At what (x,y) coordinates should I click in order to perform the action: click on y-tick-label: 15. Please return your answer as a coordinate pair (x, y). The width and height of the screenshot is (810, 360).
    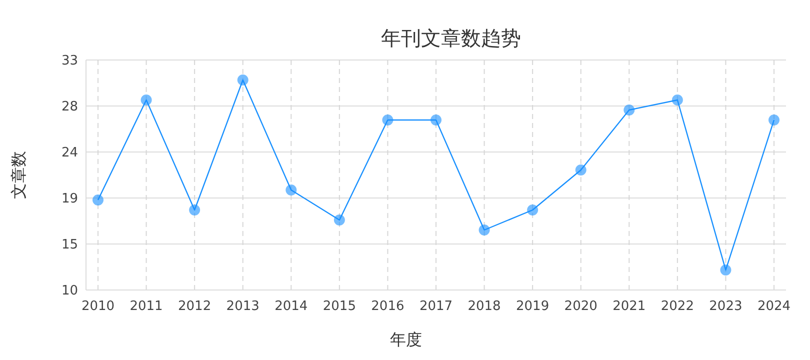
    Looking at the image, I should click on (69, 245).